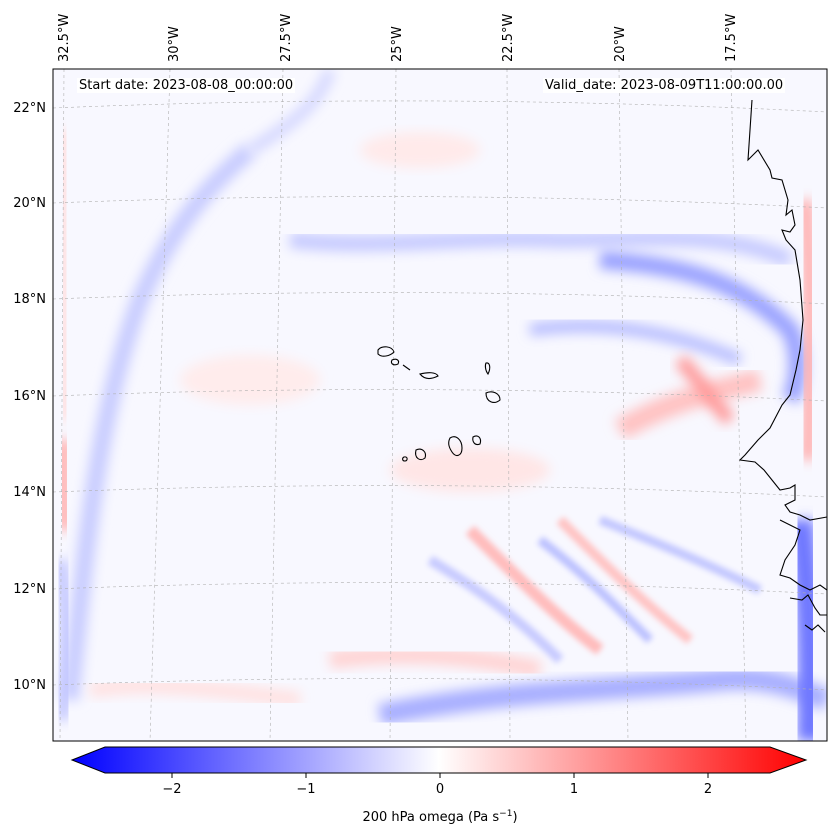 This screenshot has height=839, width=837. I want to click on lat-label: 16°N, so click(29, 396).